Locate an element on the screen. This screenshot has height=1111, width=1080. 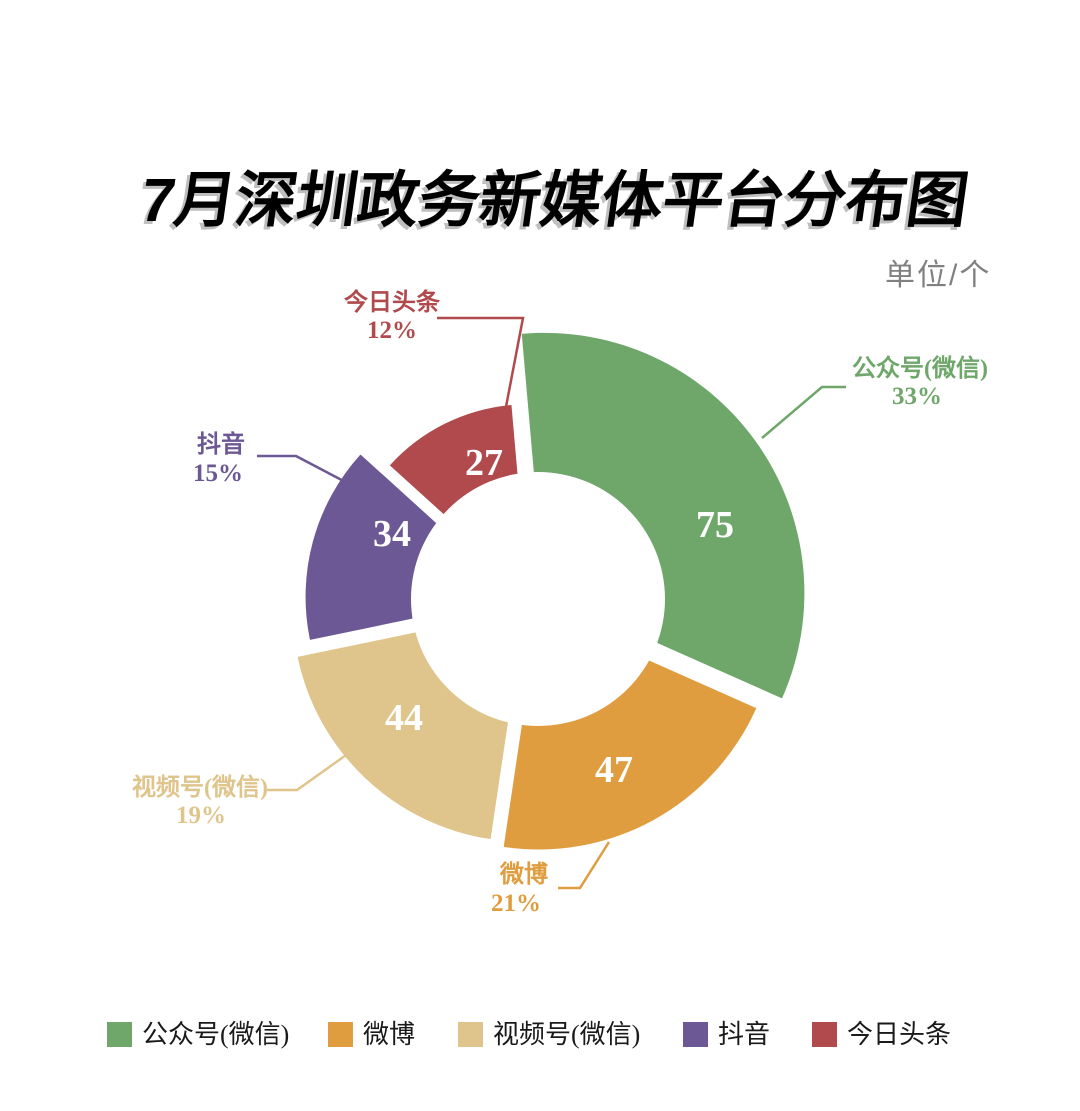
callout-name-3: 抖音 is located at coordinates (221, 444).